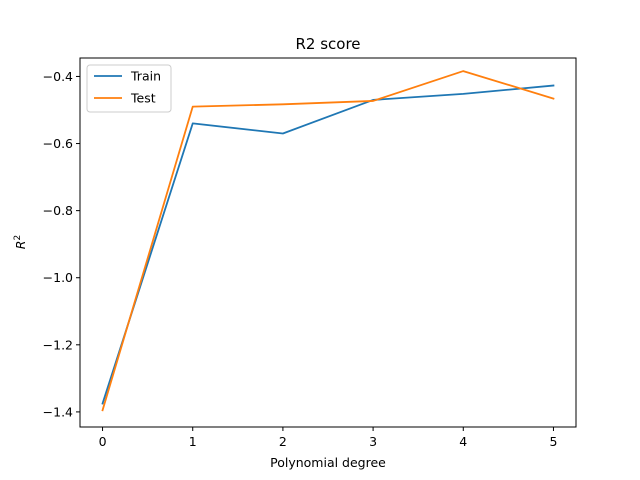 The width and height of the screenshot is (640, 480). What do you see at coordinates (20, 245) in the screenshot?
I see `y-axis-label-base: R` at bounding box center [20, 245].